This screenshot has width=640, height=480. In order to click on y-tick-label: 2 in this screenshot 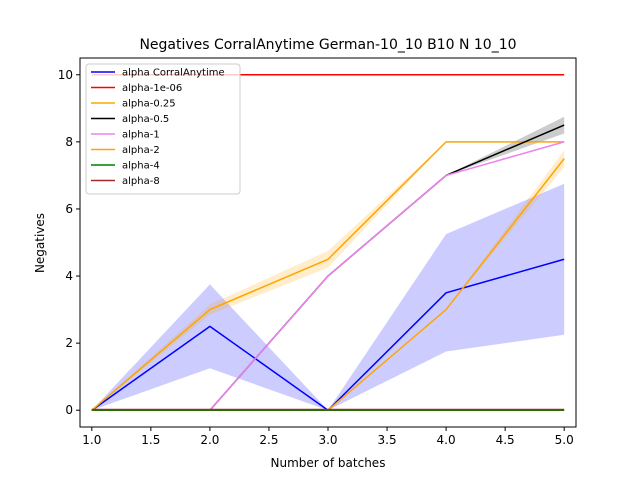, I will do `click(69, 343)`.